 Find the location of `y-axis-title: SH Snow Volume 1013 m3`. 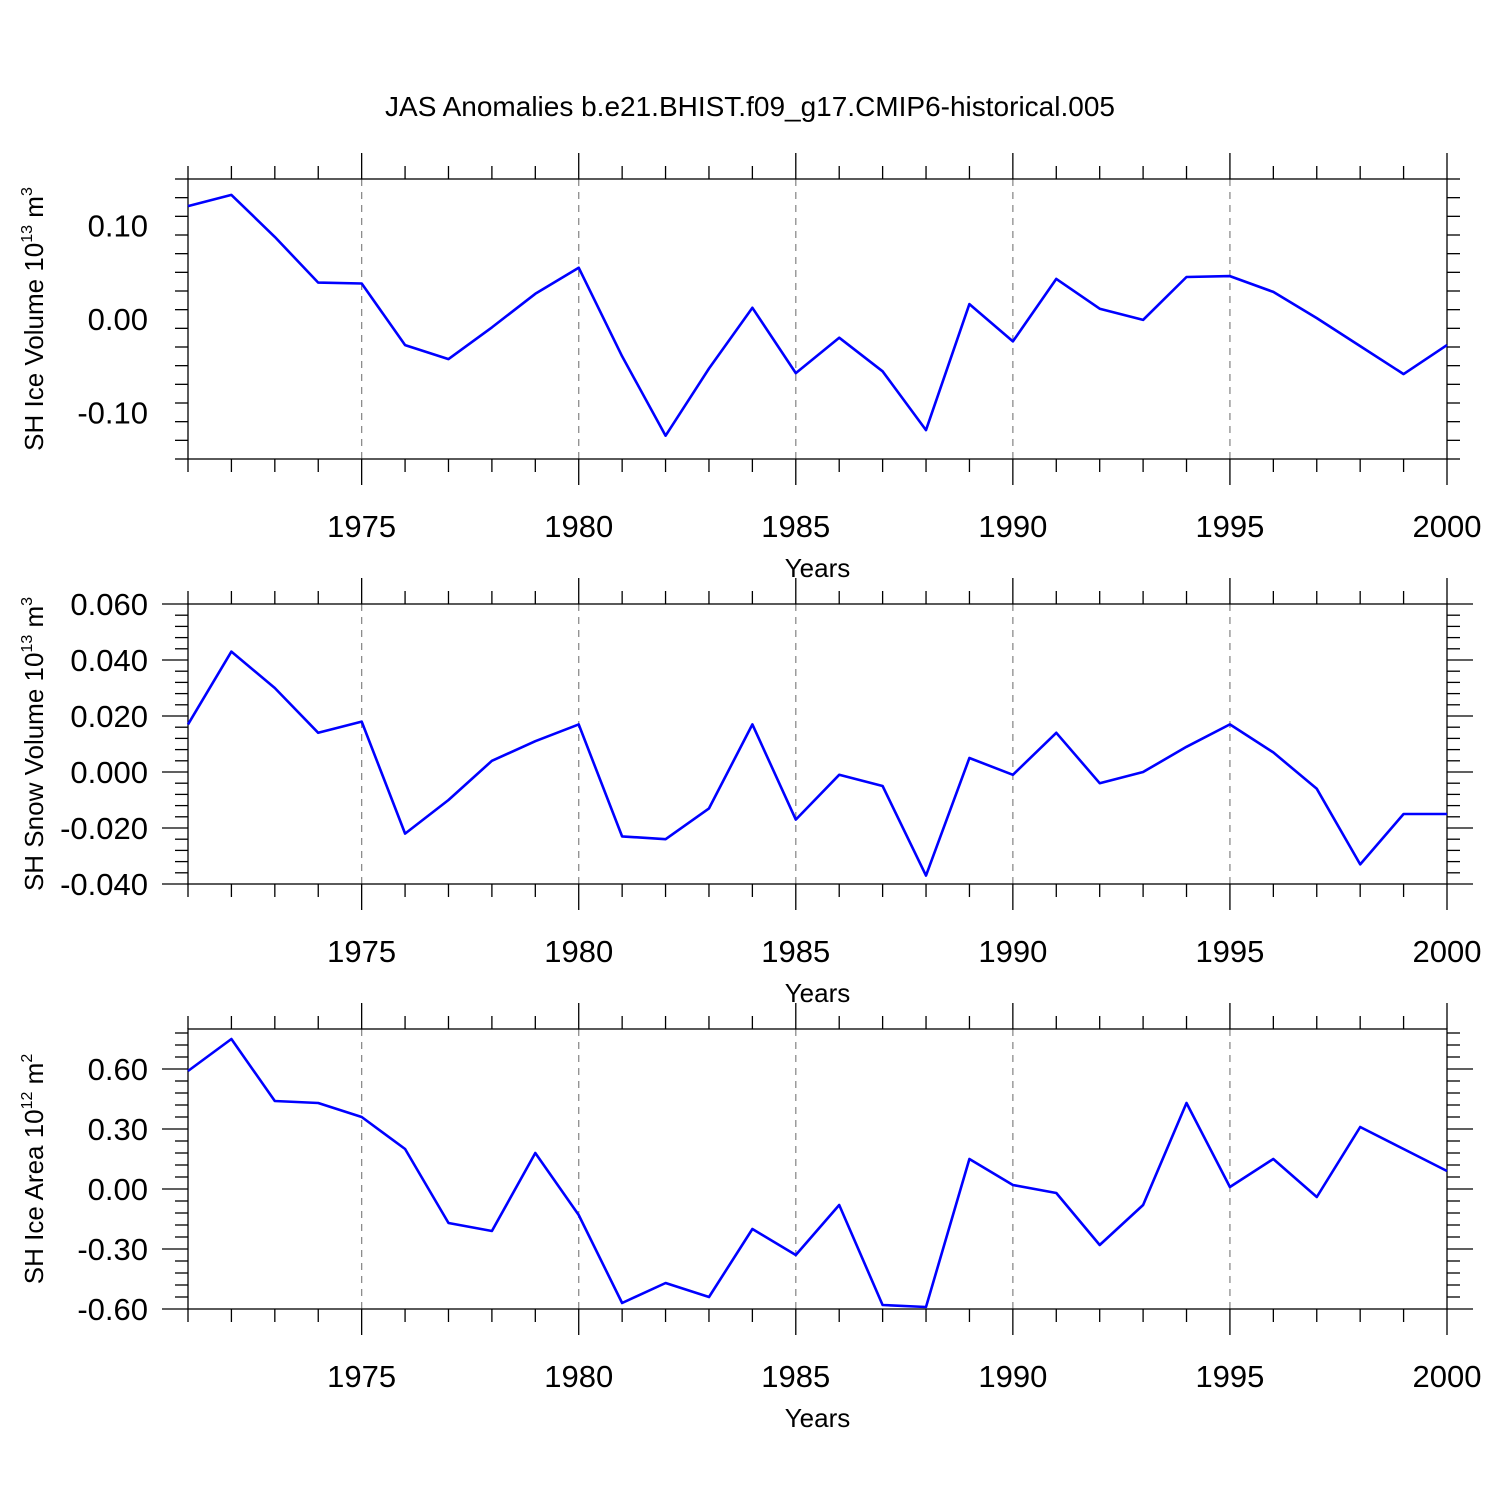

y-axis-title: SH Snow Volume 1013 m3 is located at coordinates (34, 744).